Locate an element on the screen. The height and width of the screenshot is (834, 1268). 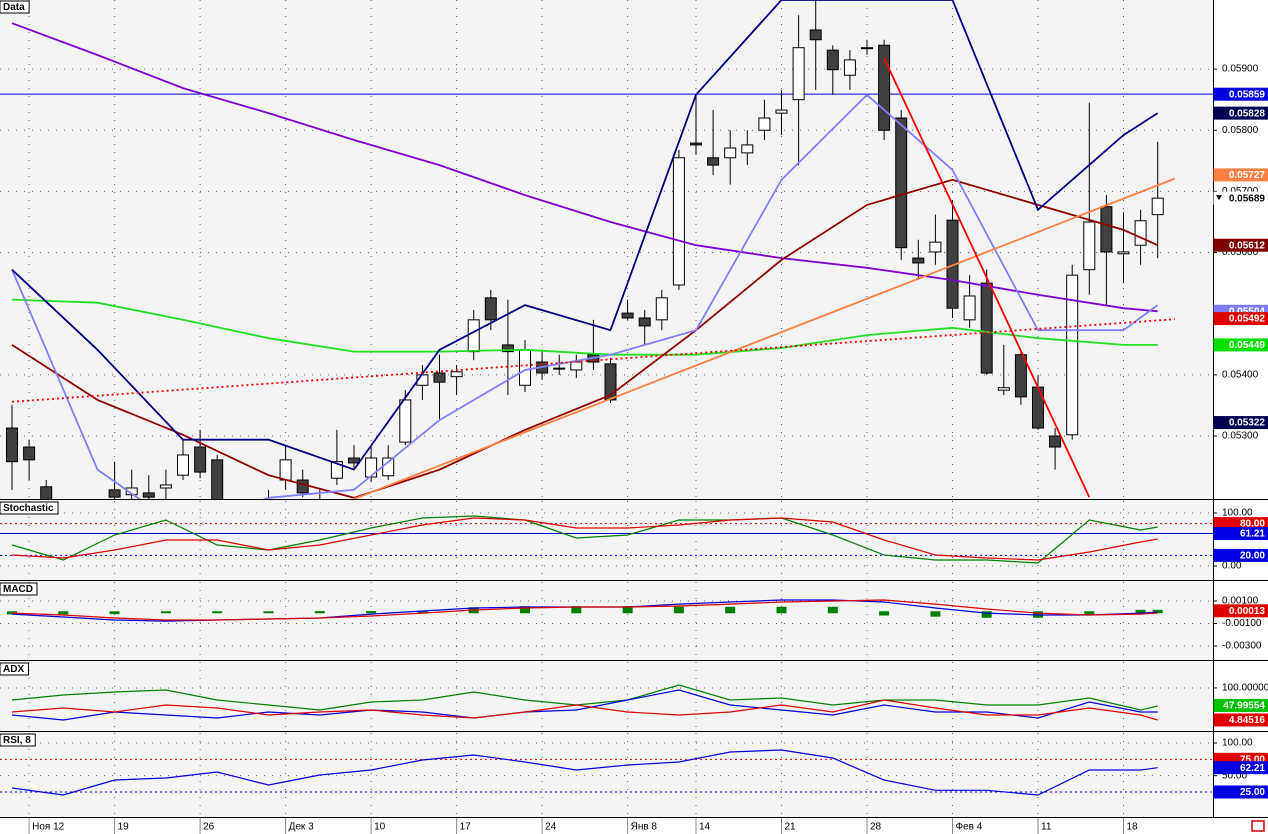
x-tick-label: 28 is located at coordinates (876, 827).